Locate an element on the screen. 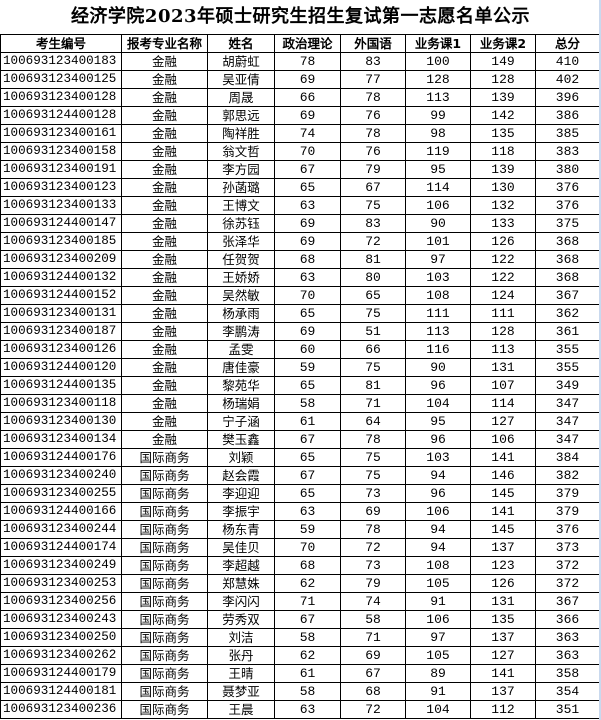  name-cell: 李闪闪 is located at coordinates (241, 601).